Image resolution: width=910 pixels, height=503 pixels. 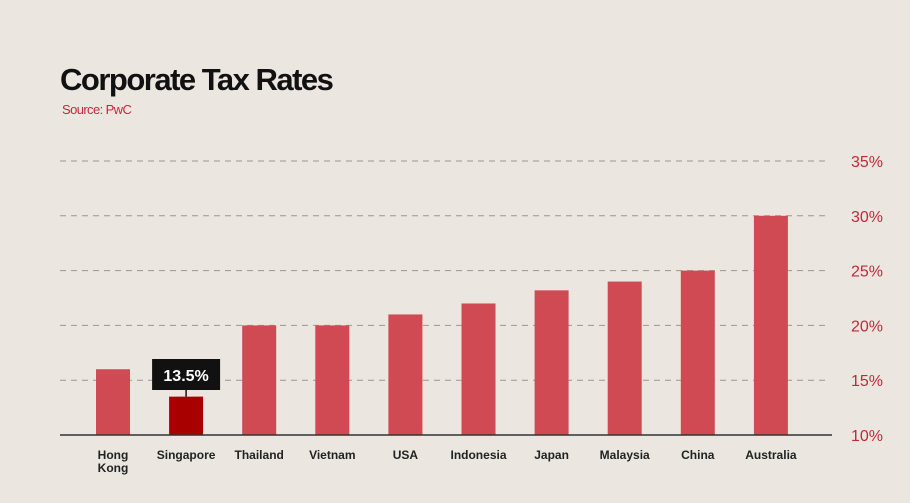 I want to click on x-tick-label: Vietnam, so click(x=332, y=455).